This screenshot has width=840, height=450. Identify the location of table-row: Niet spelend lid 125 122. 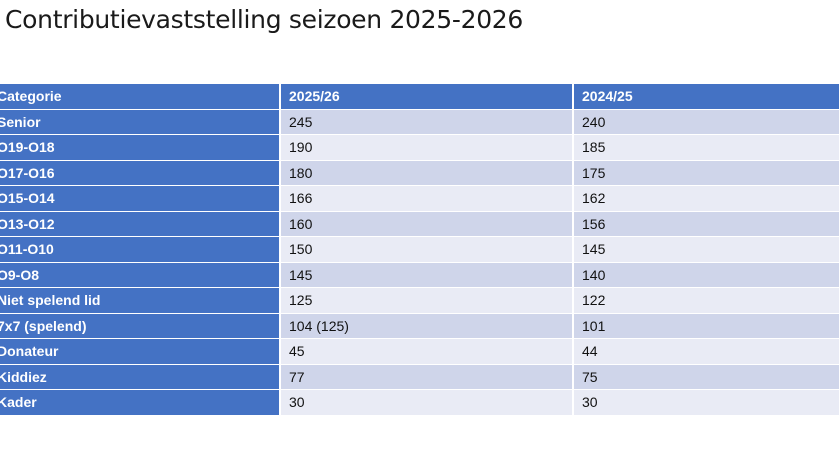
(420, 300).